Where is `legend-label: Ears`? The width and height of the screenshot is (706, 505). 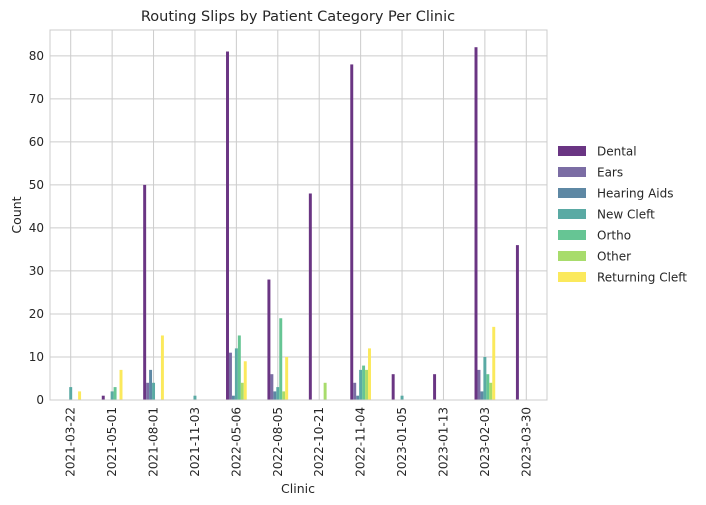 legend-label: Ears is located at coordinates (610, 173).